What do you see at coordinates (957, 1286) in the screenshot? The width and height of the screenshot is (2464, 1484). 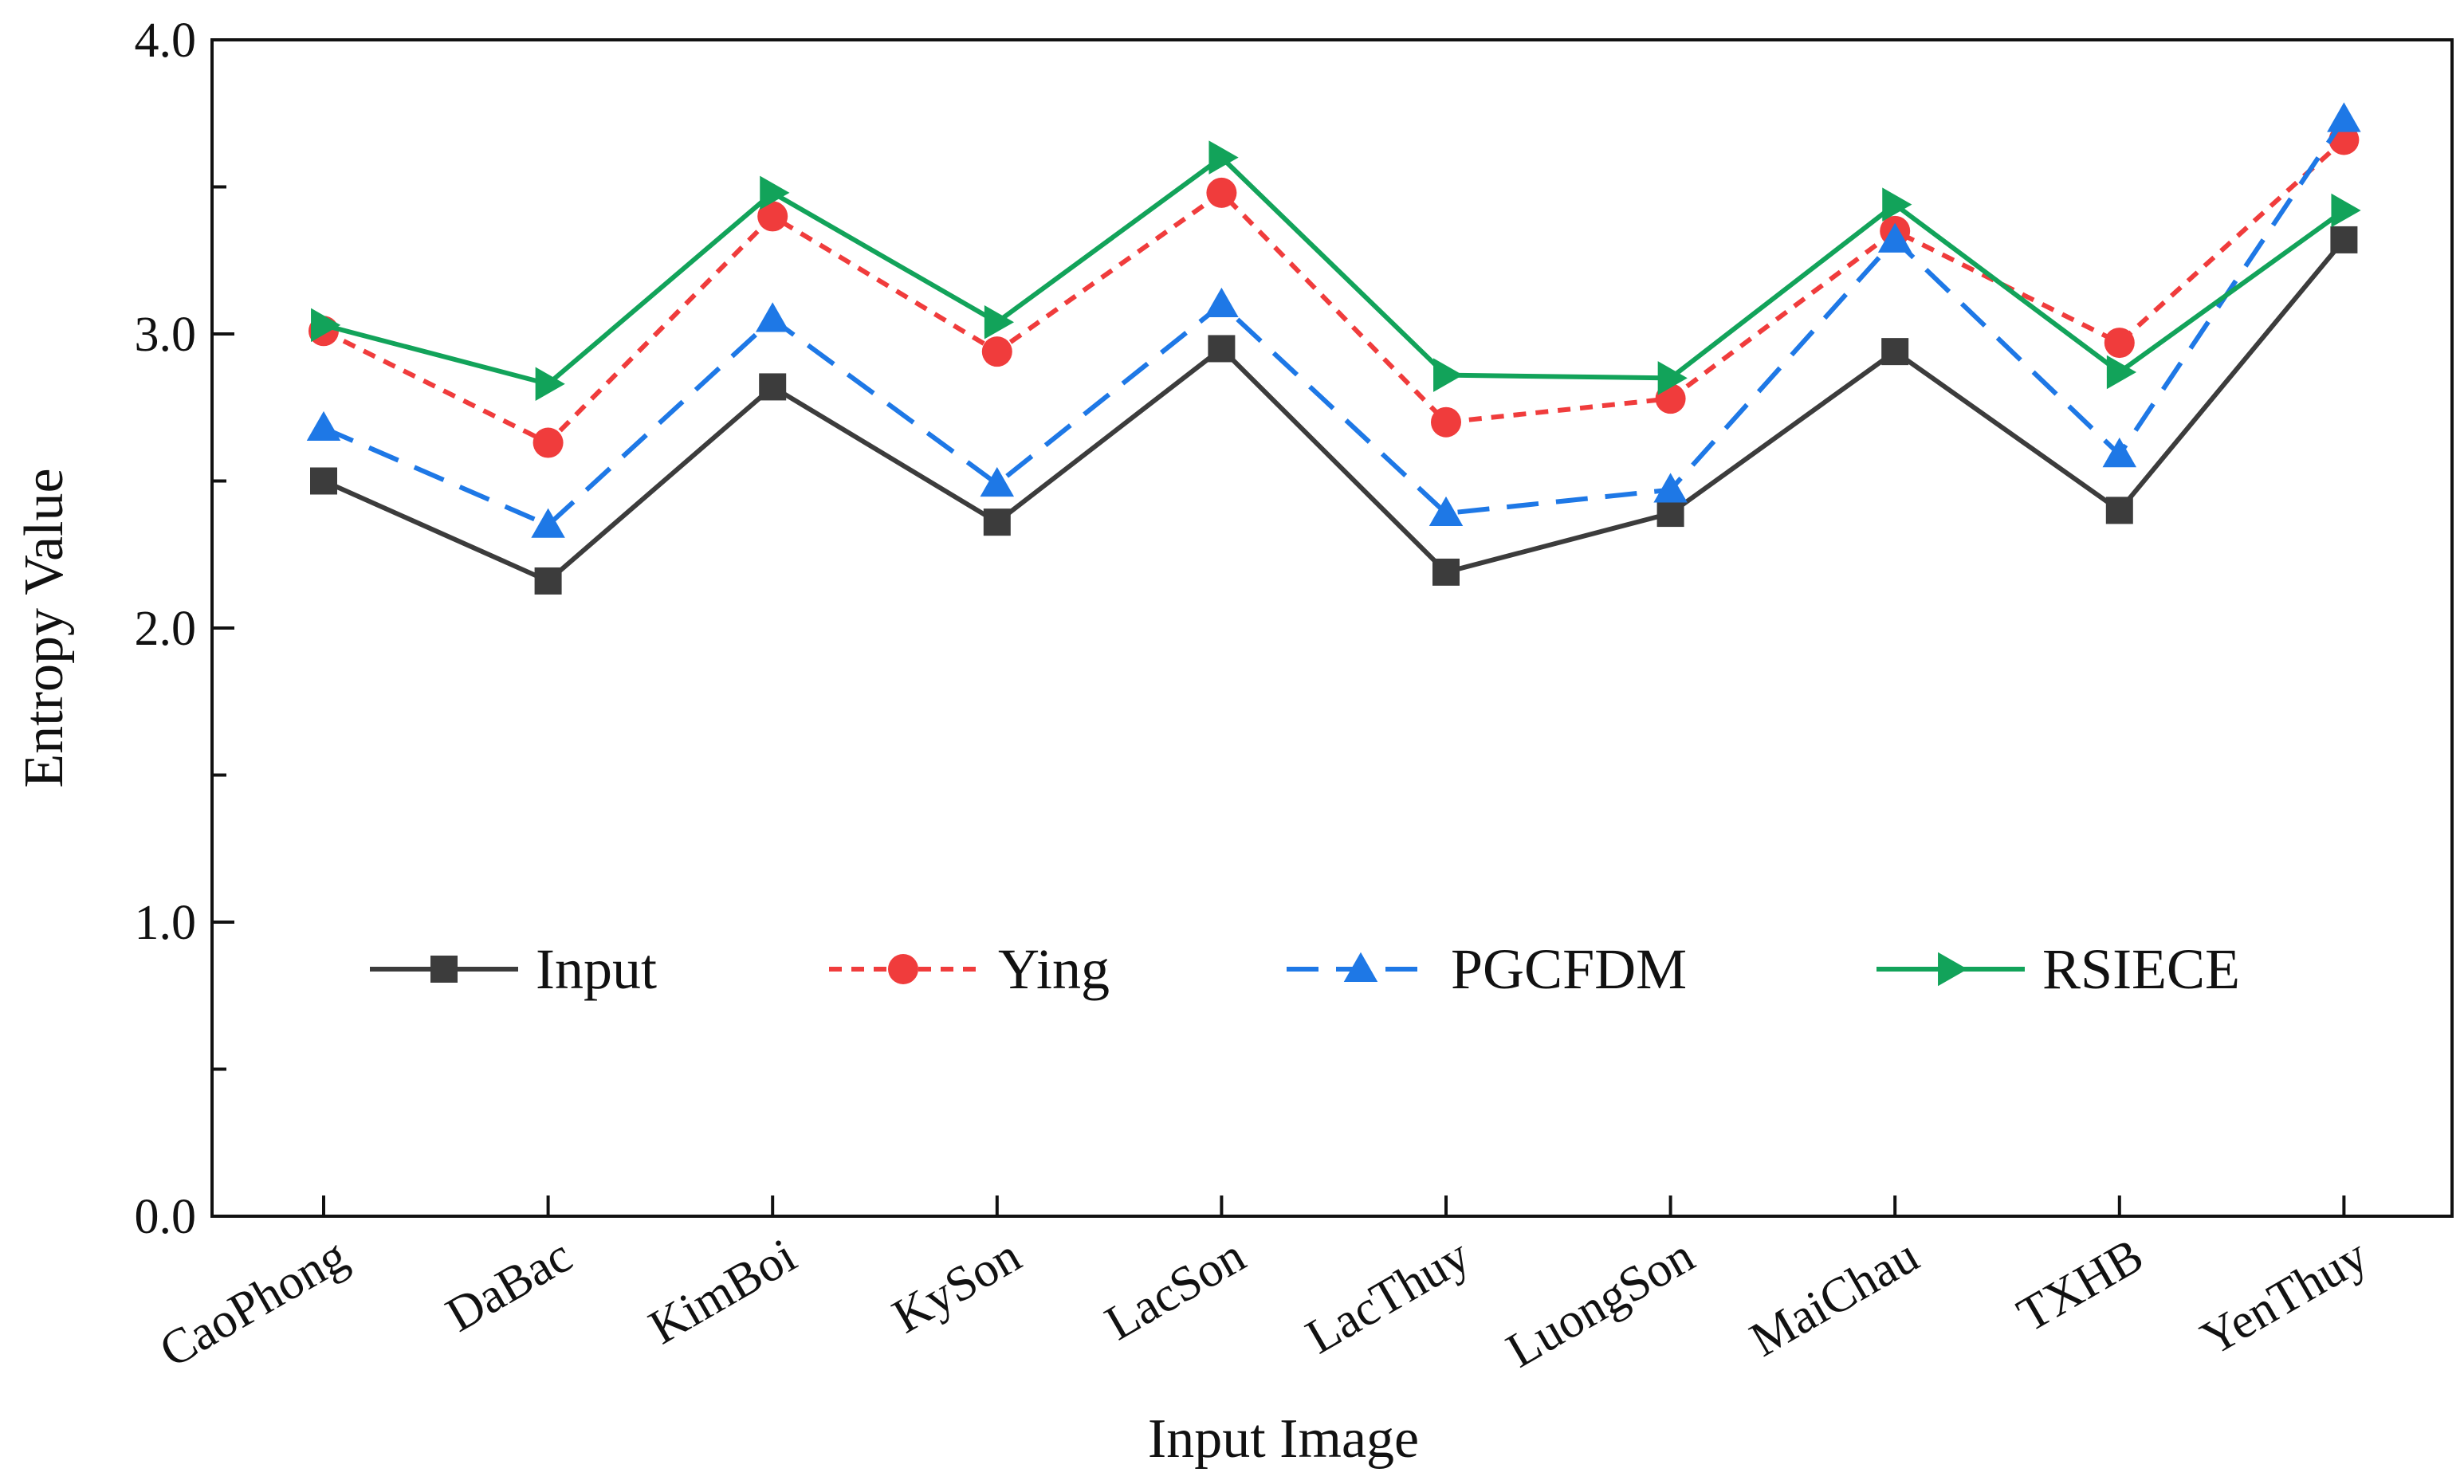 I see `x-tick-label: KySon` at bounding box center [957, 1286].